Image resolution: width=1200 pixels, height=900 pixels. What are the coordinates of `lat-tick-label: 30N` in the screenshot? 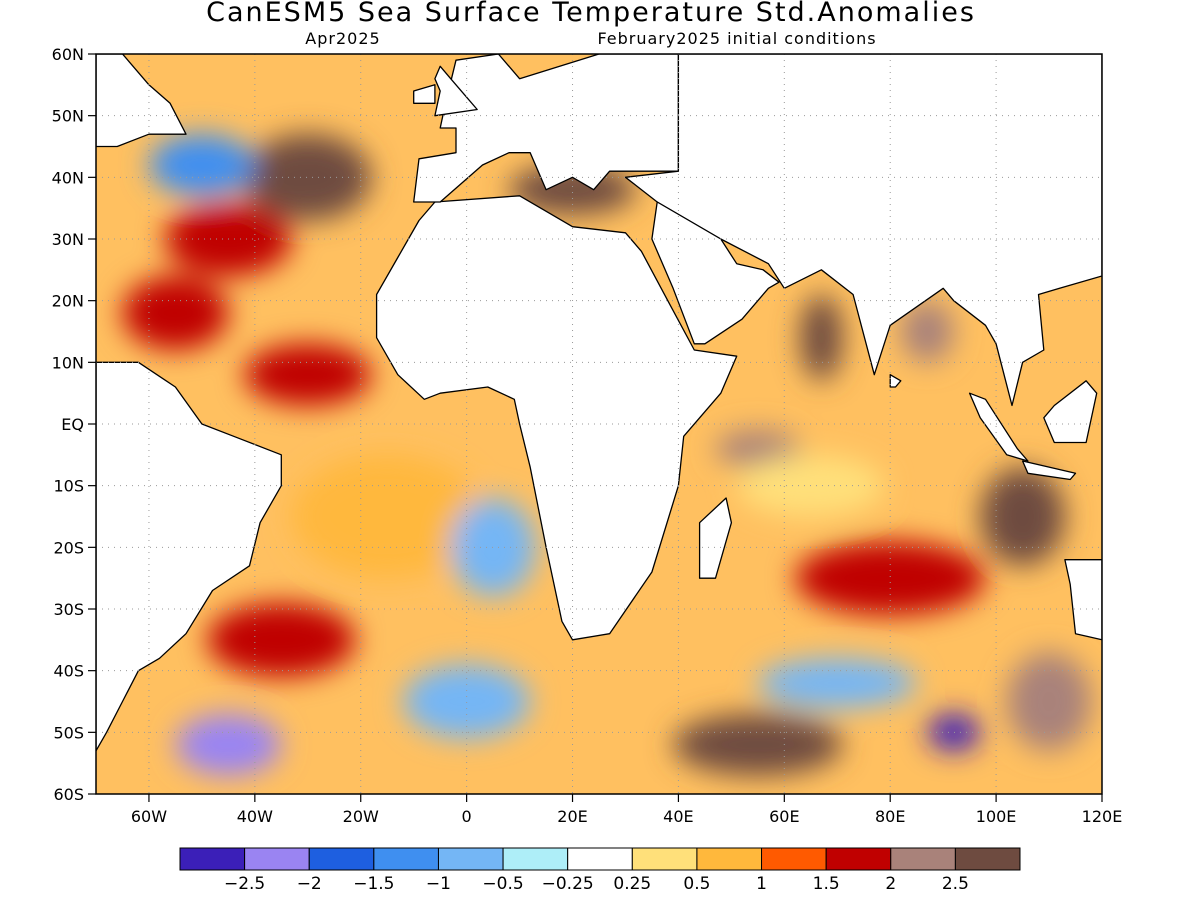 It's located at (68, 239).